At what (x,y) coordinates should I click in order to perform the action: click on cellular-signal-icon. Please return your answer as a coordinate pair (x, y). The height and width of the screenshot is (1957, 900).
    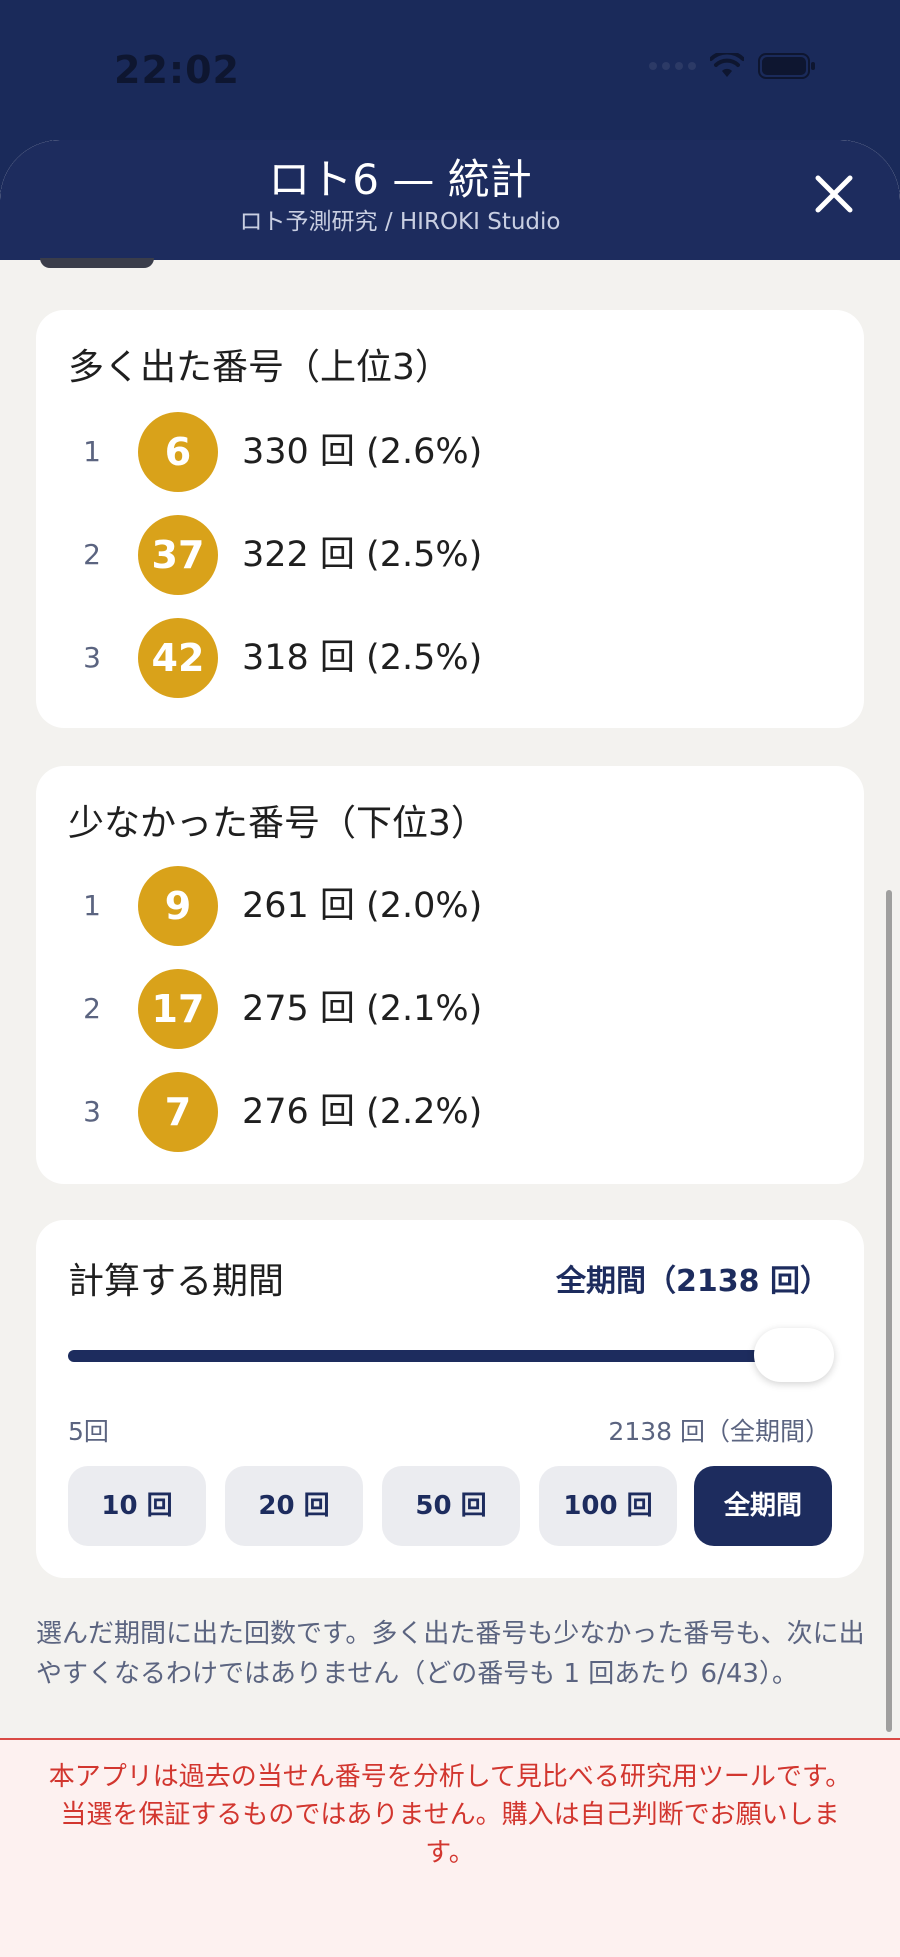
    Looking at the image, I should click on (672, 66).